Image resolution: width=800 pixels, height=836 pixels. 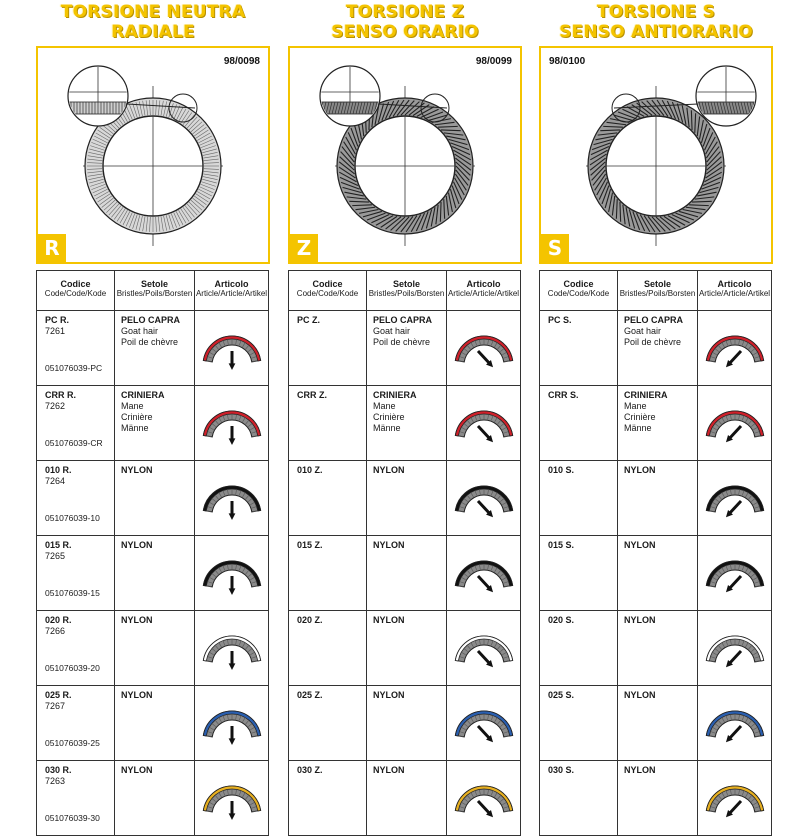 What do you see at coordinates (327, 423) in the screenshot?
I see `cell-code: CRR Z.` at bounding box center [327, 423].